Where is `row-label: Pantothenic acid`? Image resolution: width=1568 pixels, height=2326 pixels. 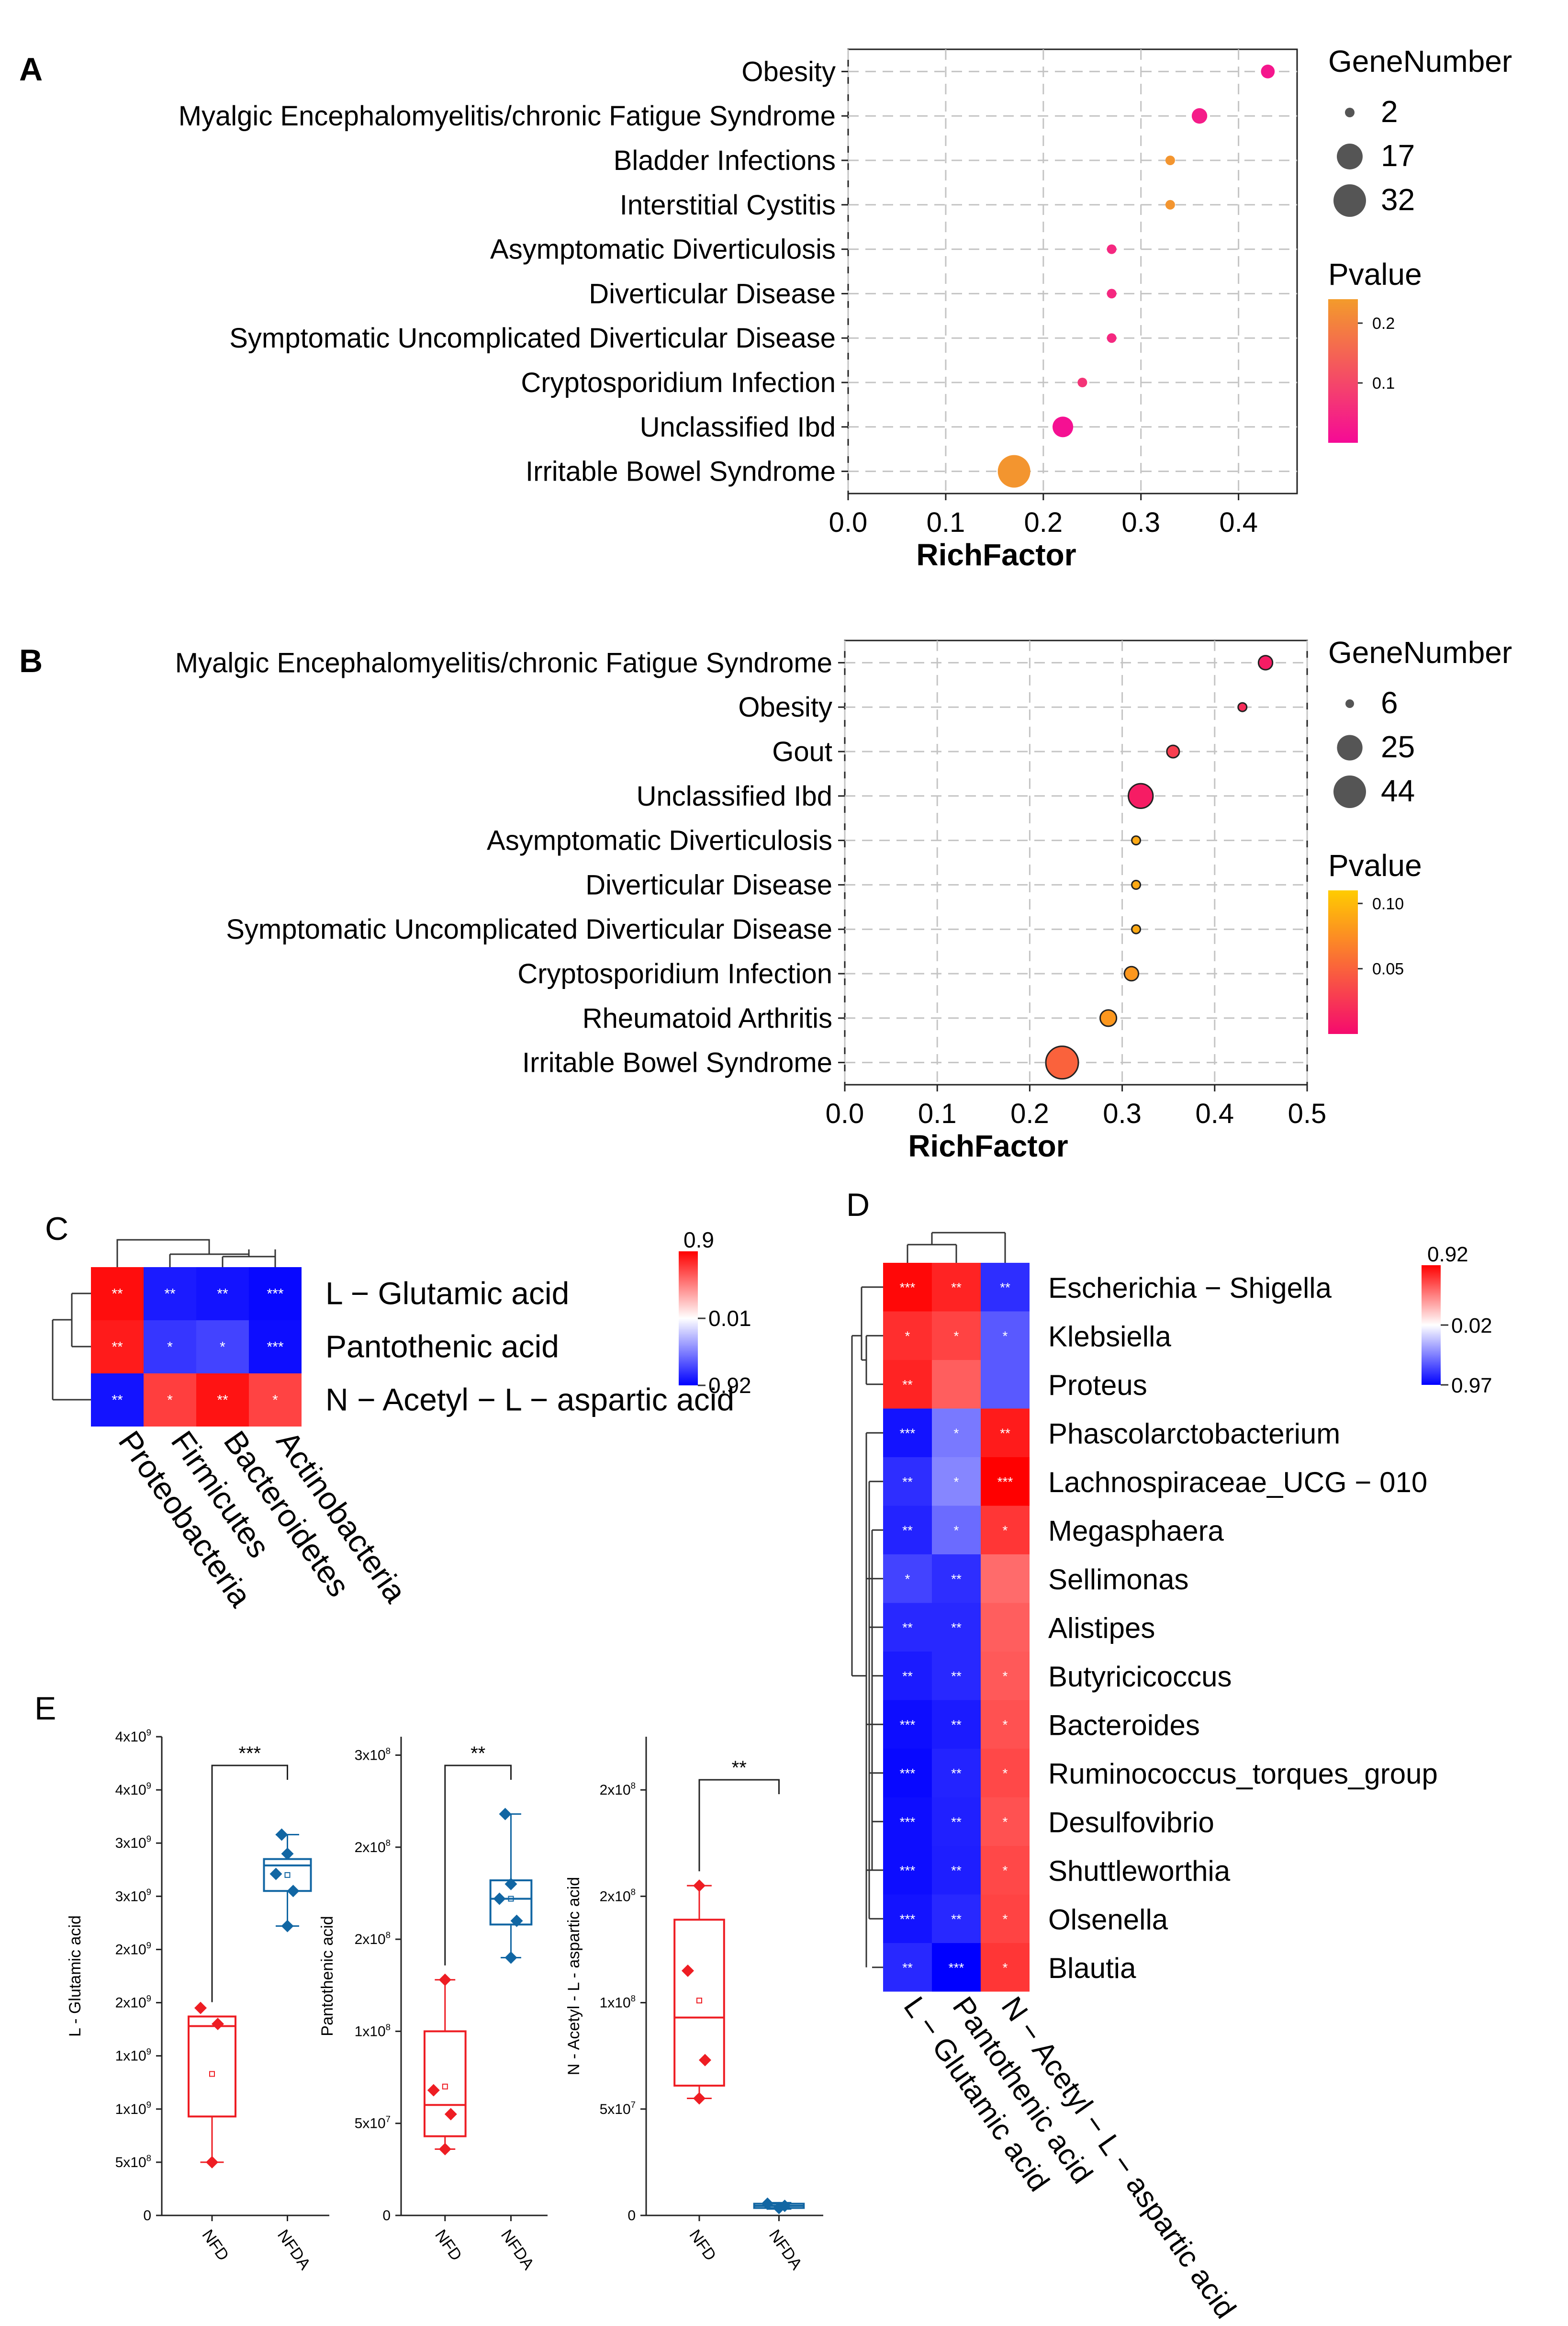
row-label: Pantothenic acid is located at coordinates (442, 1346).